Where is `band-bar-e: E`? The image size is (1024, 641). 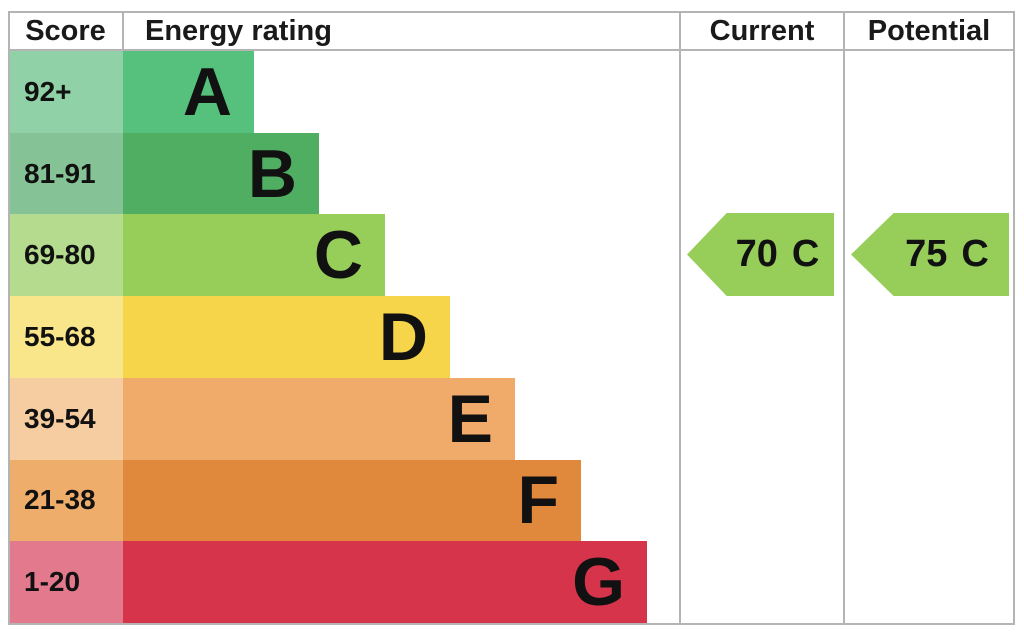
band-bar-e: E is located at coordinates (319, 418).